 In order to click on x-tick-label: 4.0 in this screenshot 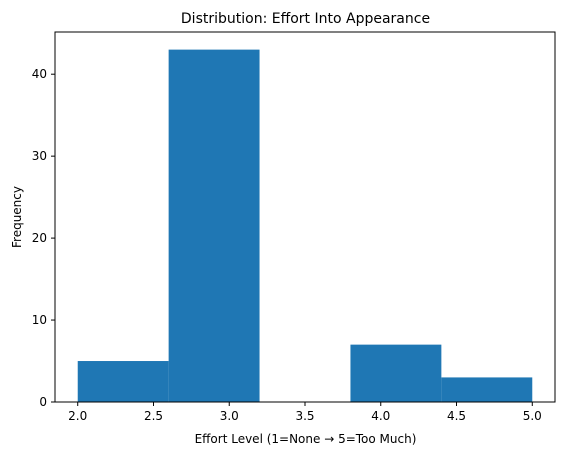, I will do `click(380, 416)`.